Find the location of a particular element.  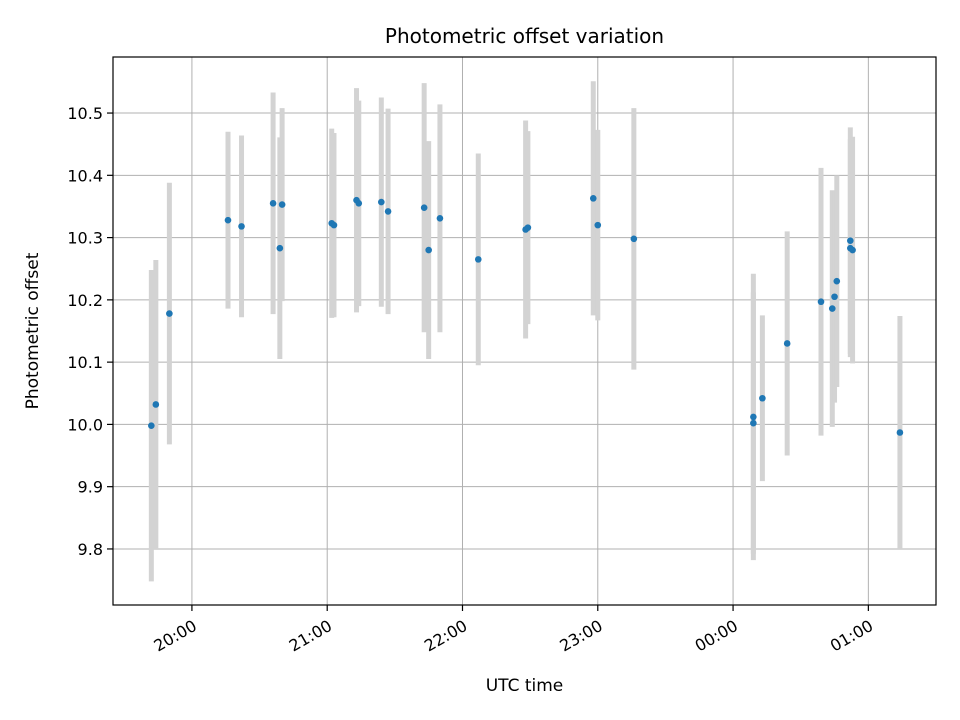

y-tick-label: 10.5 is located at coordinates (85, 113).